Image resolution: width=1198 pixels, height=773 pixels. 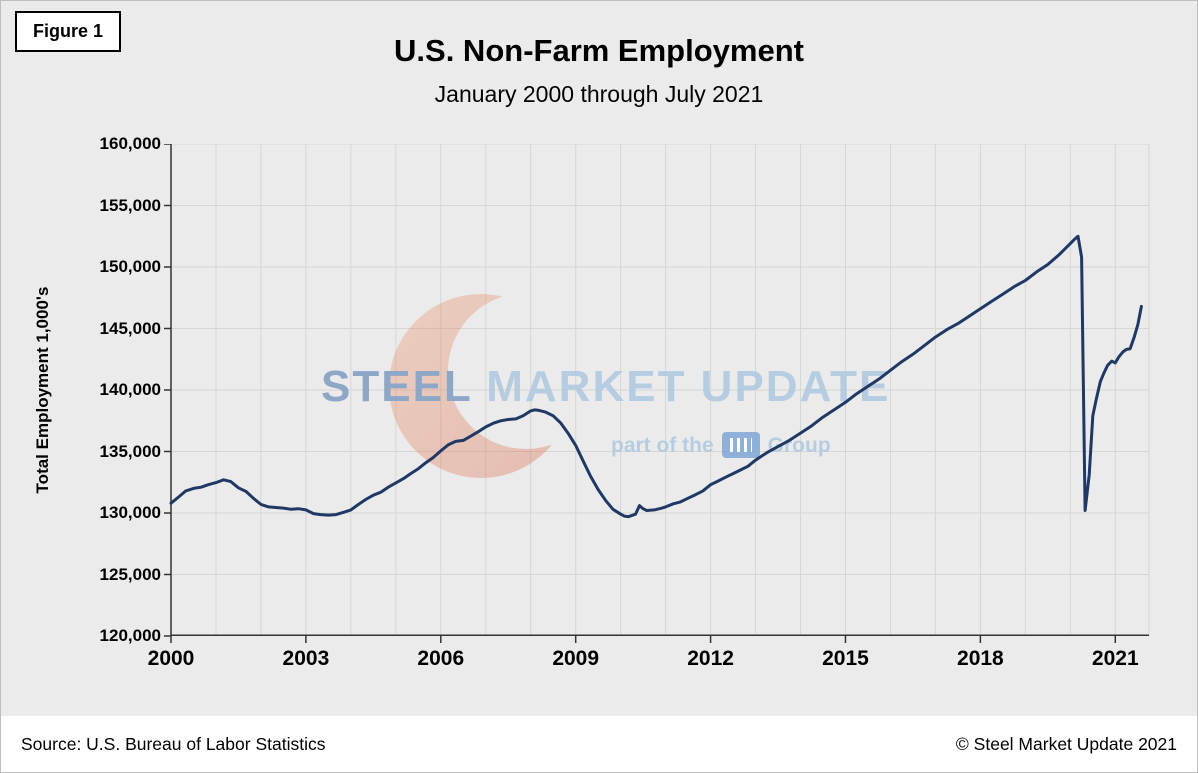 What do you see at coordinates (130, 328) in the screenshot?
I see `y-tick-label: 145,000` at bounding box center [130, 328].